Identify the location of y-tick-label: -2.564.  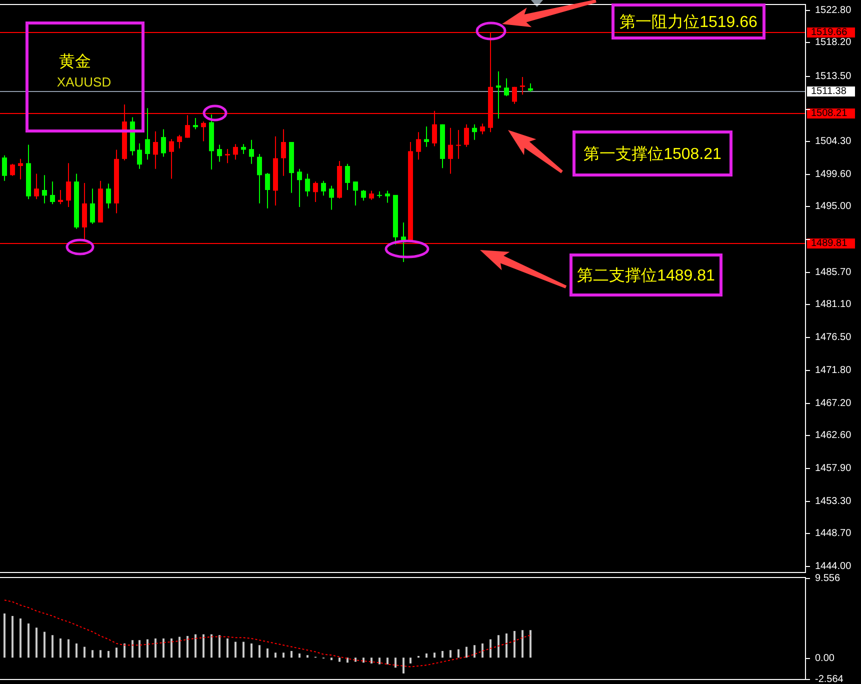
(829, 679).